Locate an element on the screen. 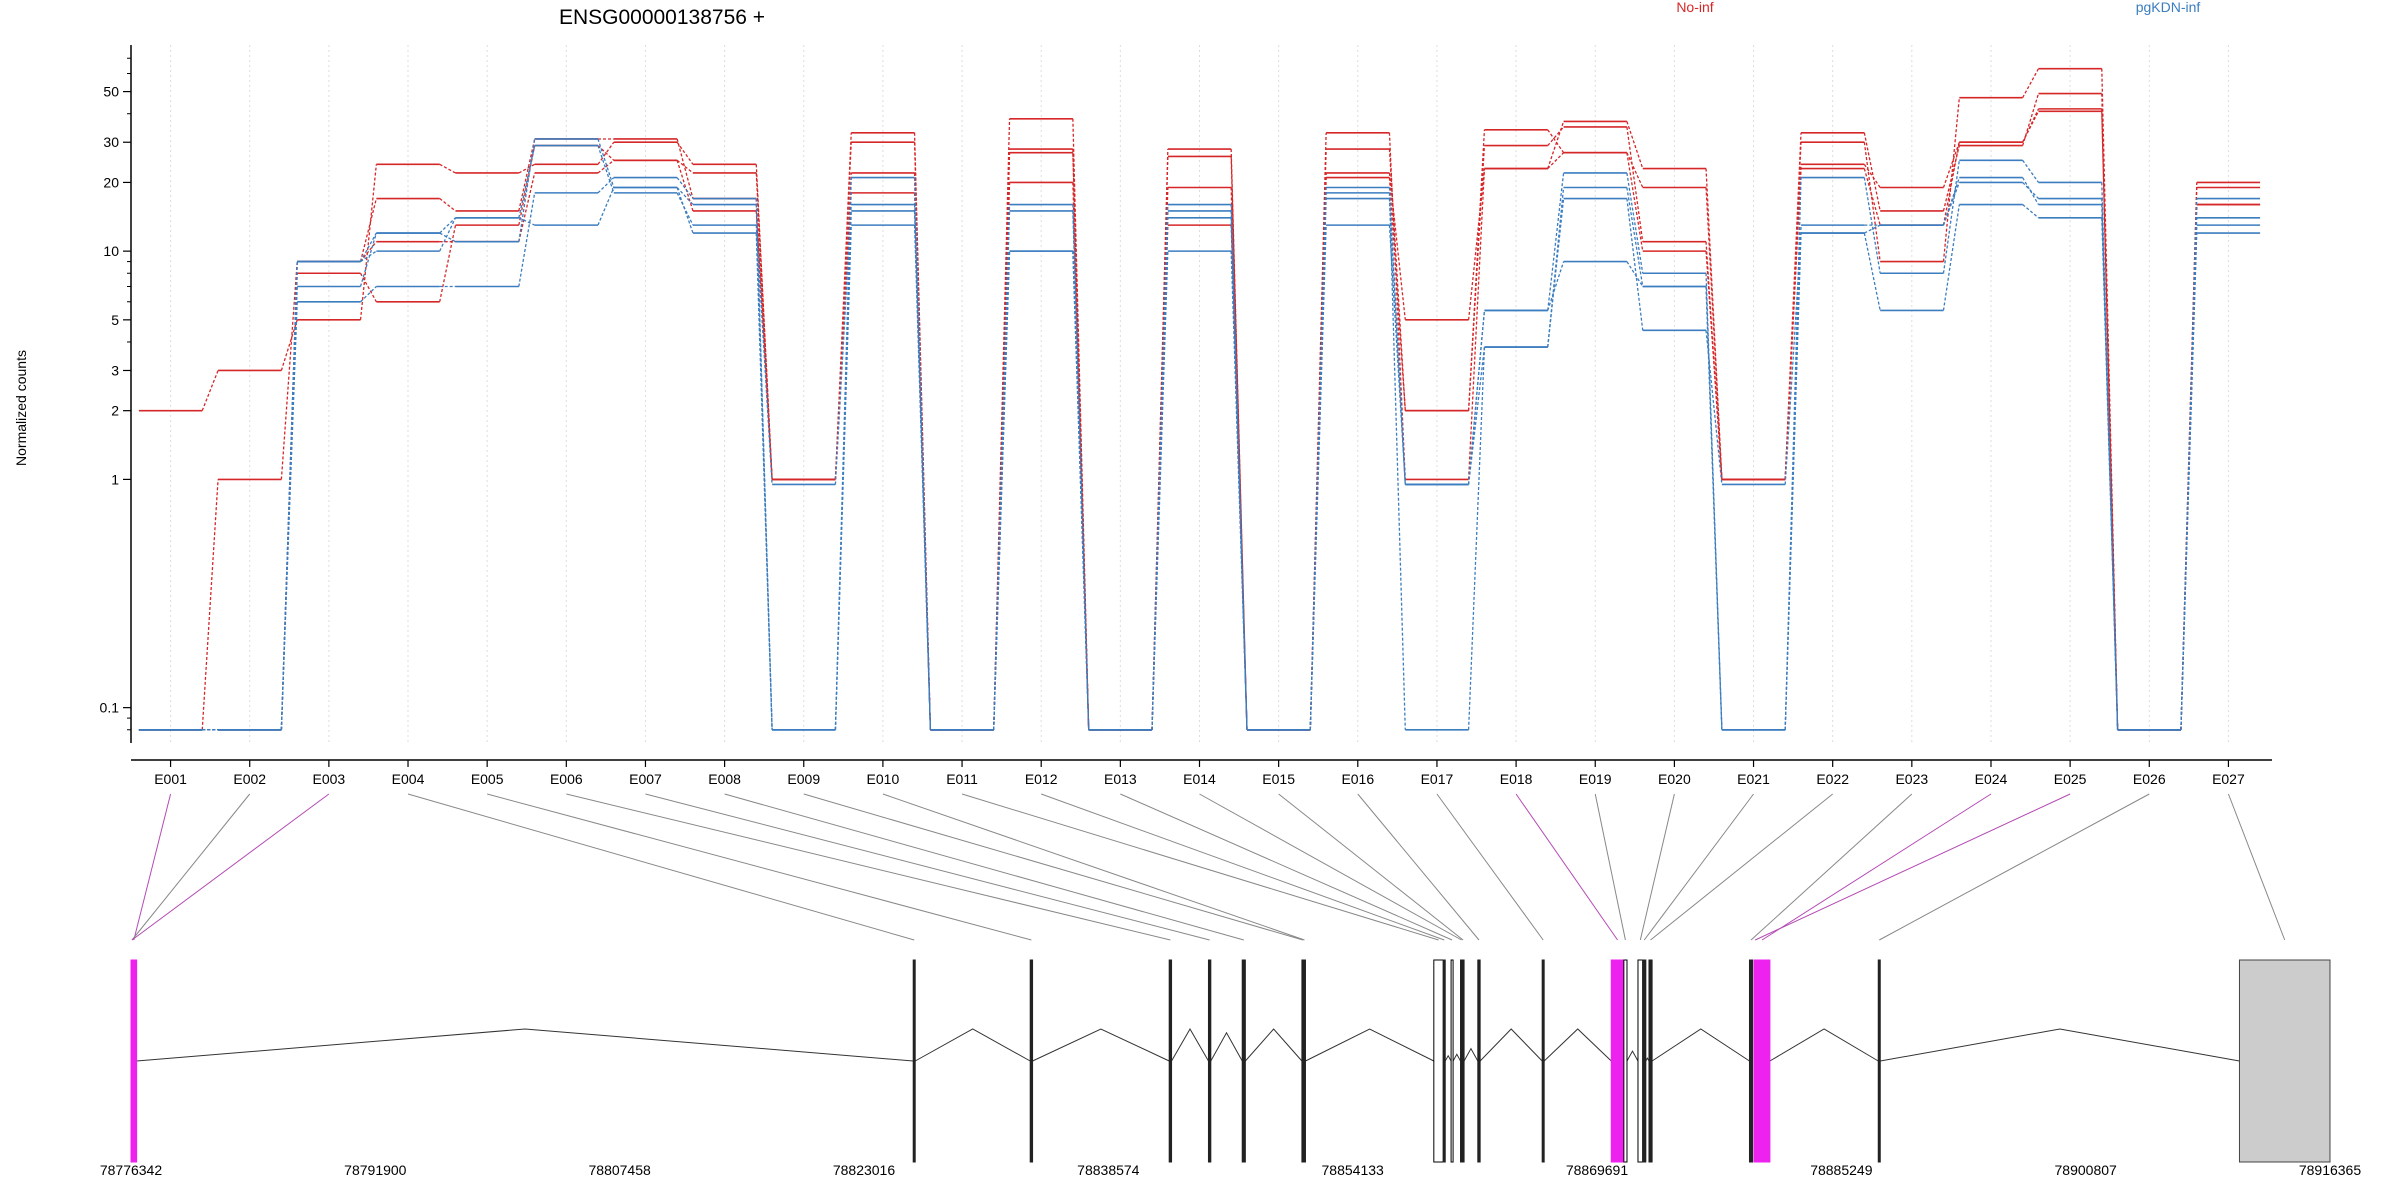 This screenshot has width=2400, height=1200. y-tick-label: 5 is located at coordinates (115, 320).